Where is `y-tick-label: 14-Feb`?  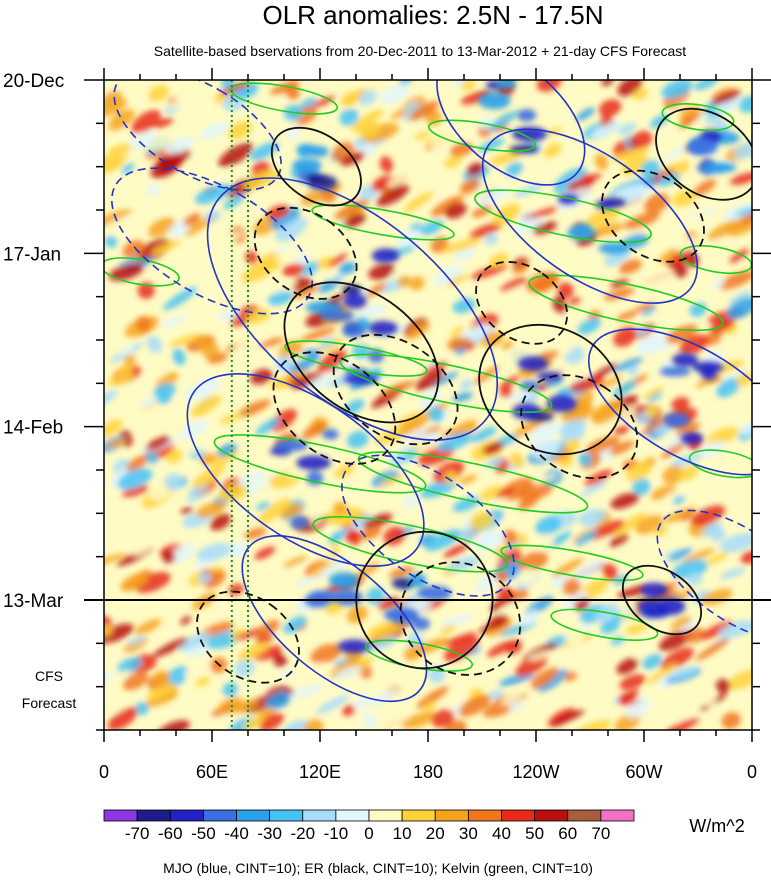
y-tick-label: 14-Feb is located at coordinates (33, 428).